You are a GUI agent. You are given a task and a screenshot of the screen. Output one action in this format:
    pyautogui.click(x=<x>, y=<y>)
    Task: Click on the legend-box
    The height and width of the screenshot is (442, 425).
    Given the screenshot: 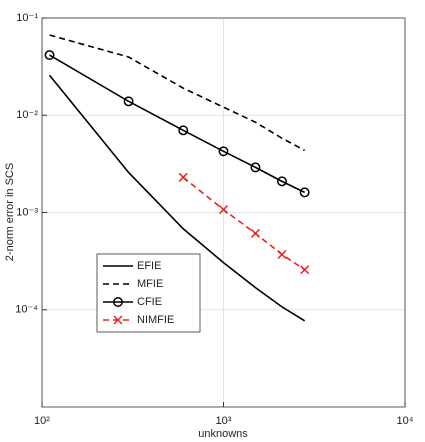 What is the action you would take?
    pyautogui.click(x=148, y=293)
    